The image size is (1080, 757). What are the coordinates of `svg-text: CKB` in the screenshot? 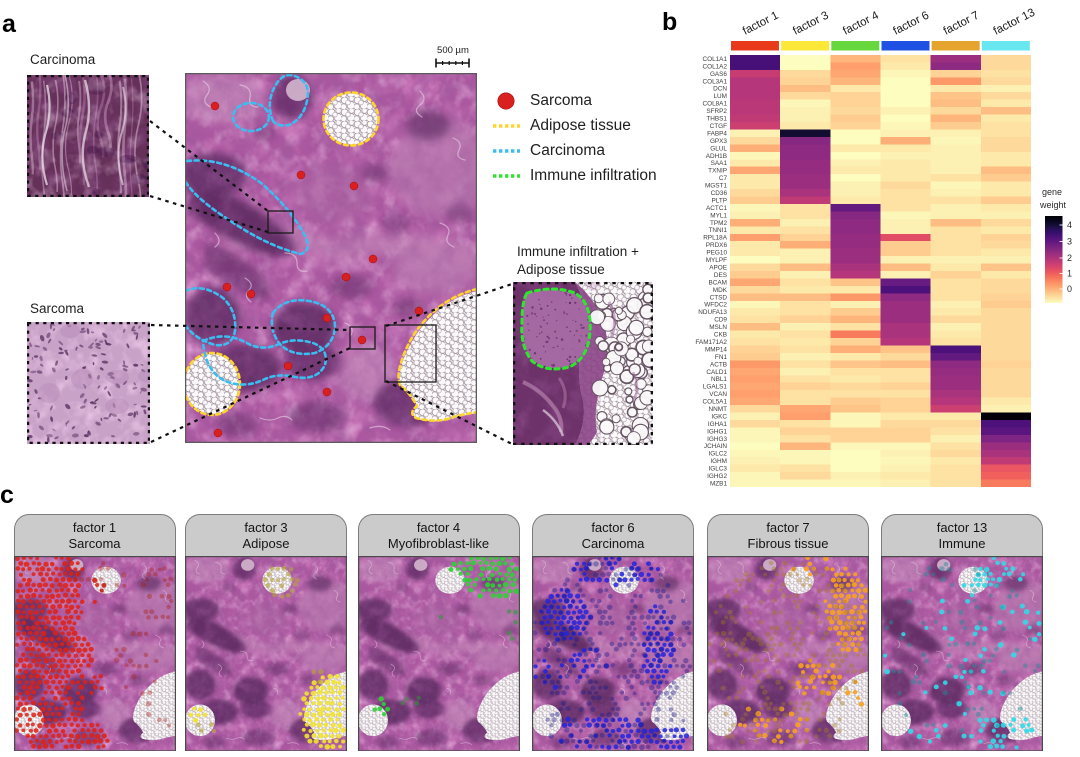 It's located at (720, 335).